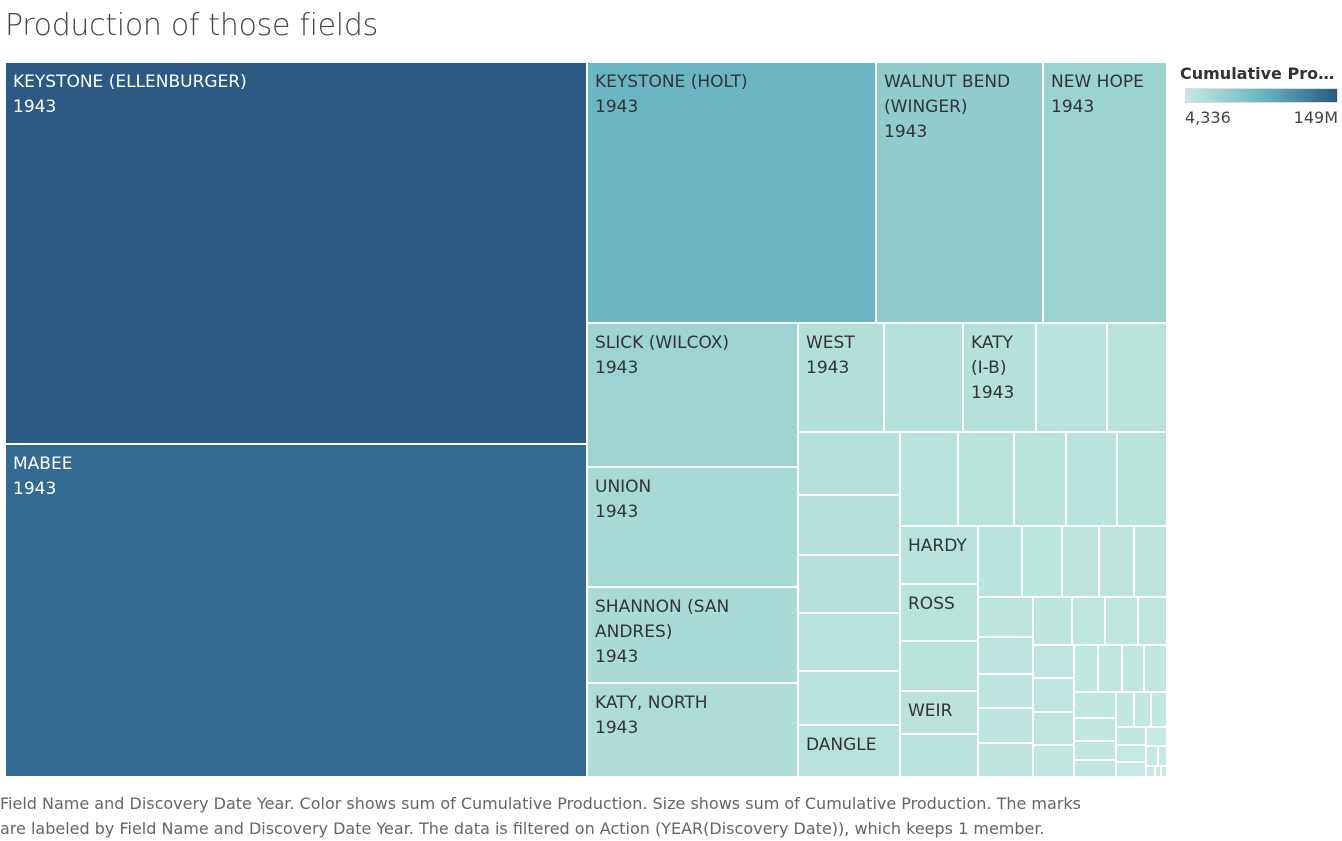 Image resolution: width=1342 pixels, height=841 pixels. Describe the element at coordinates (191, 25) in the screenshot. I see `chart-title: Production of those fields` at that location.